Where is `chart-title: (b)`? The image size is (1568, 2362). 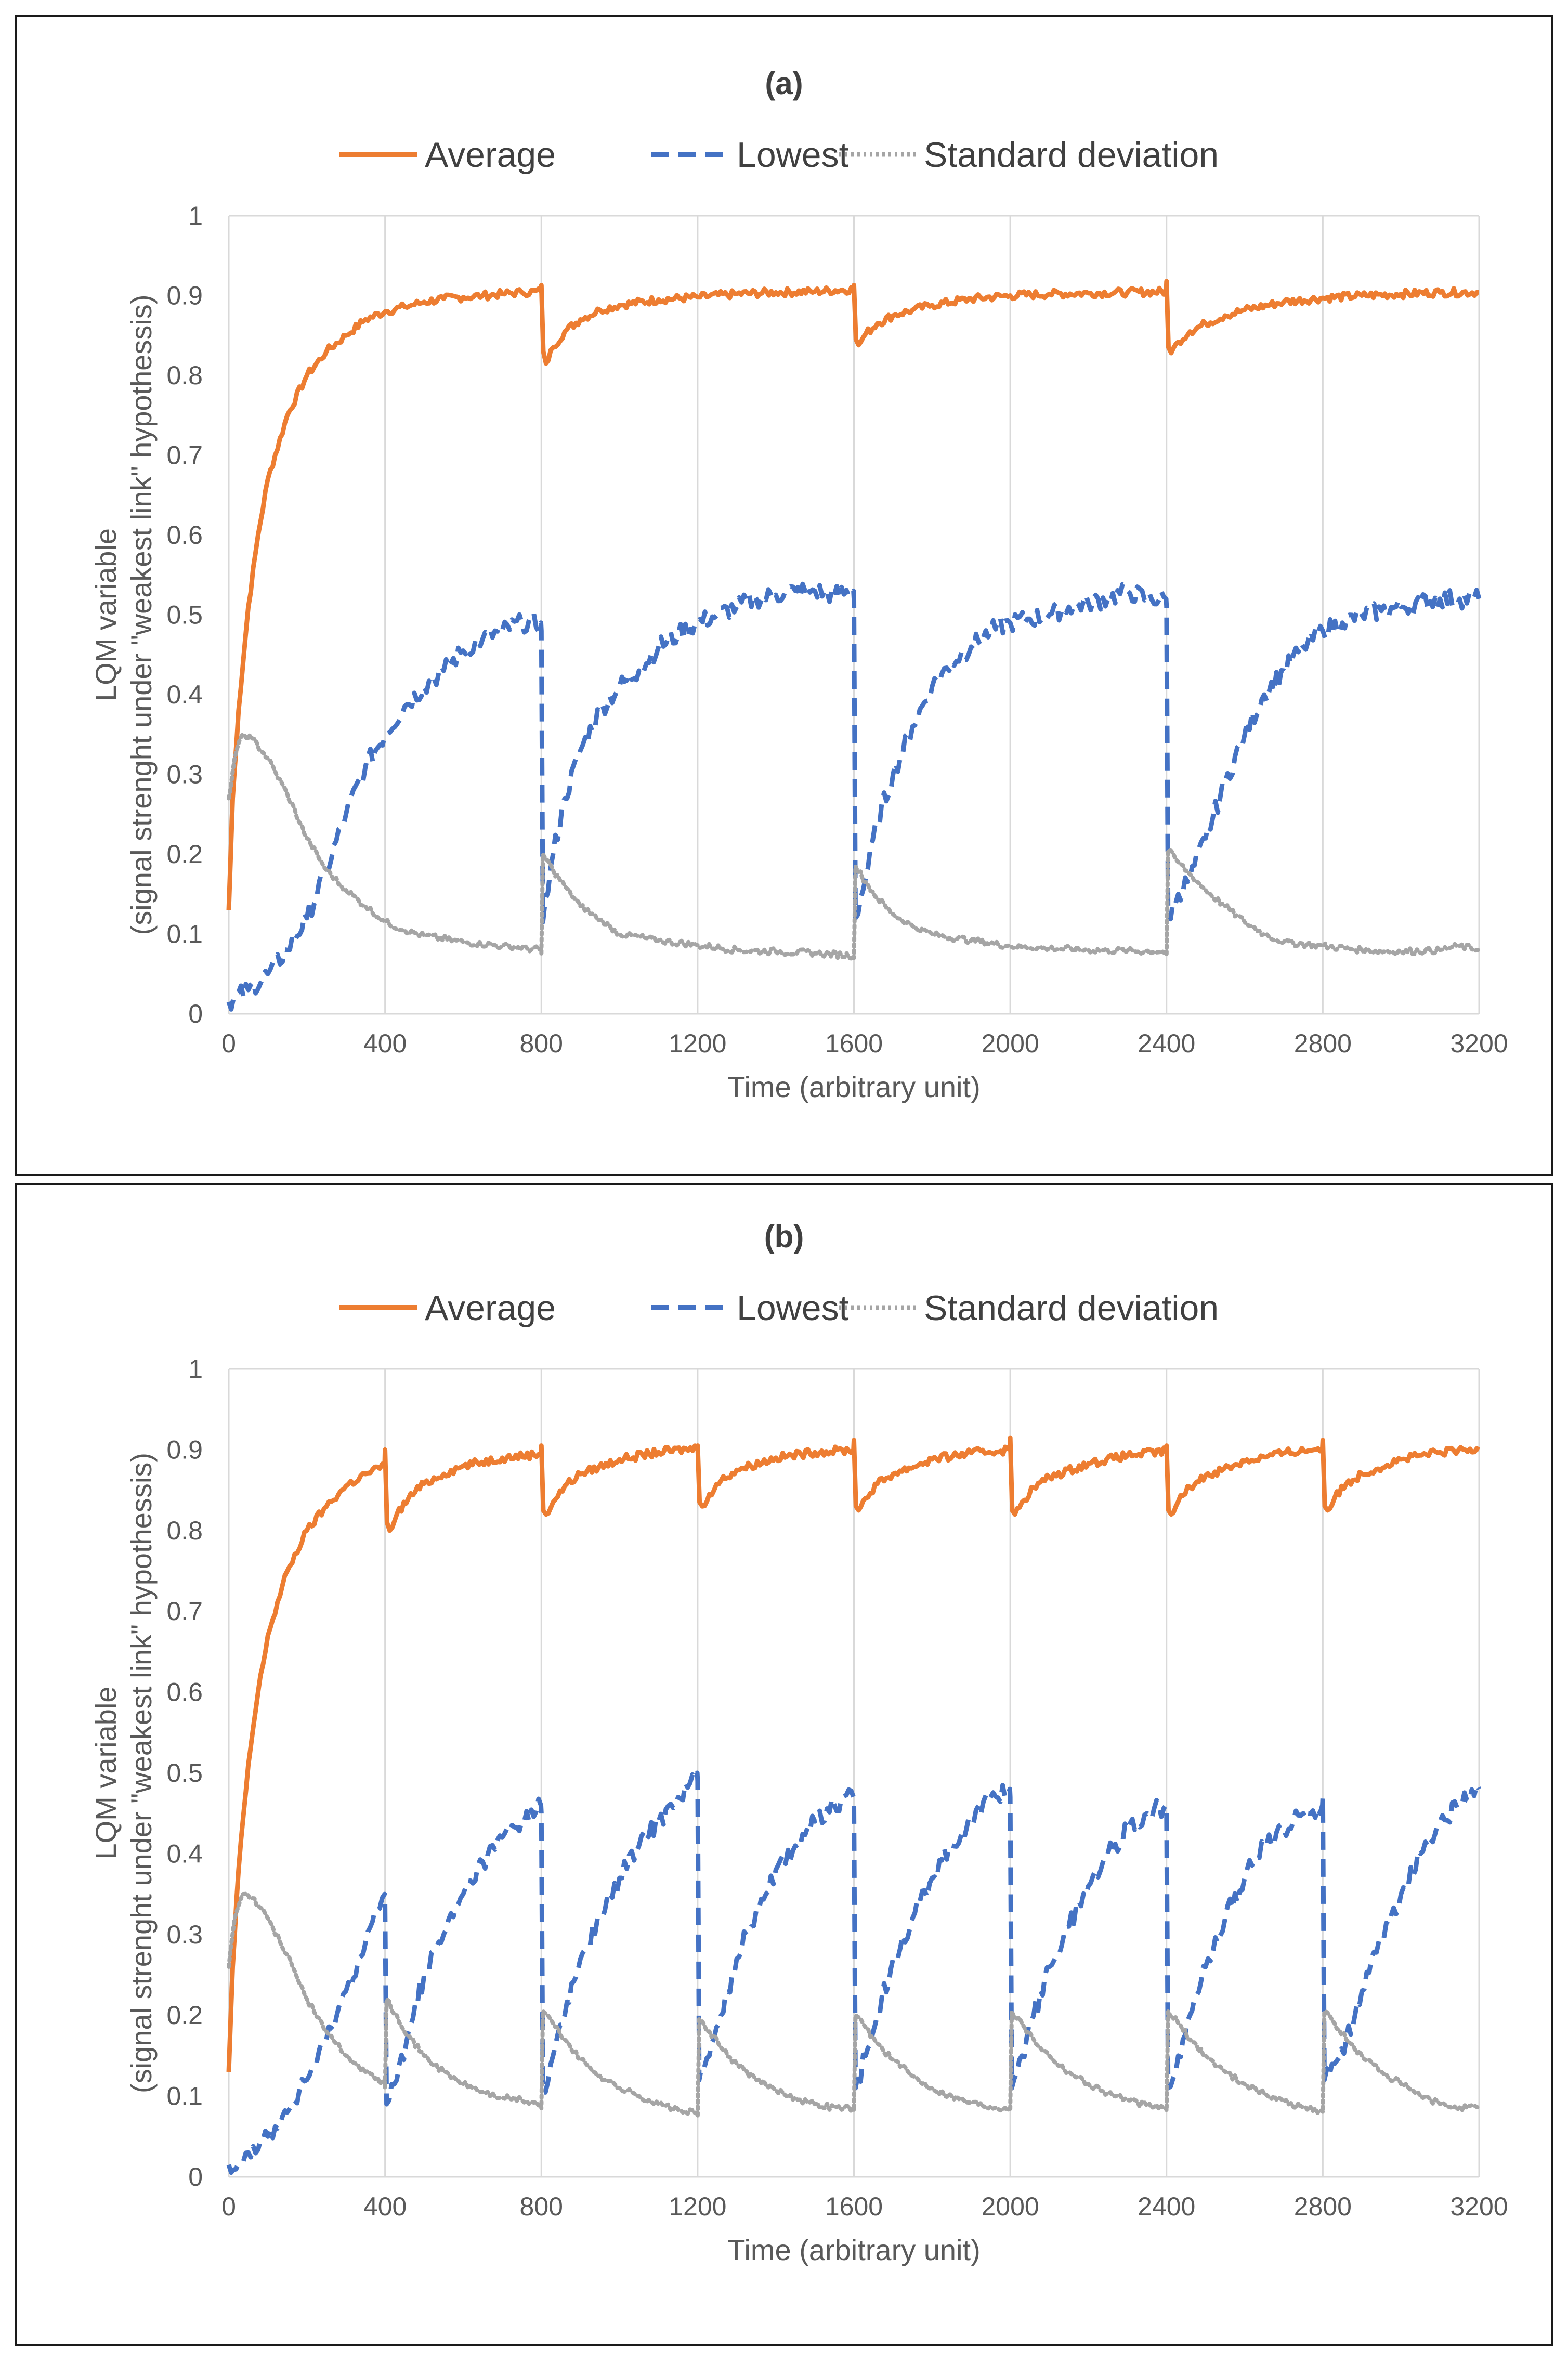 chart-title: (b) is located at coordinates (784, 1236).